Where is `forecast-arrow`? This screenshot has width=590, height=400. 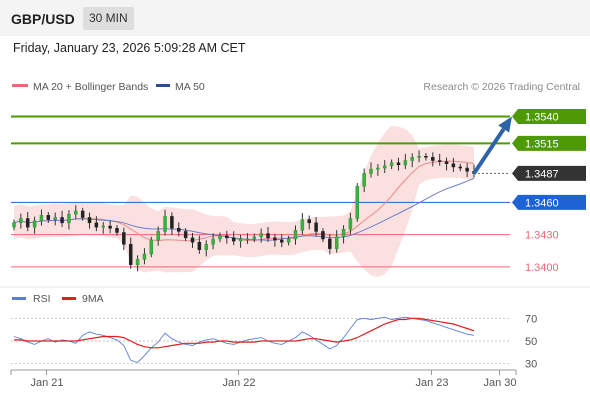
forecast-arrow is located at coordinates (492, 145).